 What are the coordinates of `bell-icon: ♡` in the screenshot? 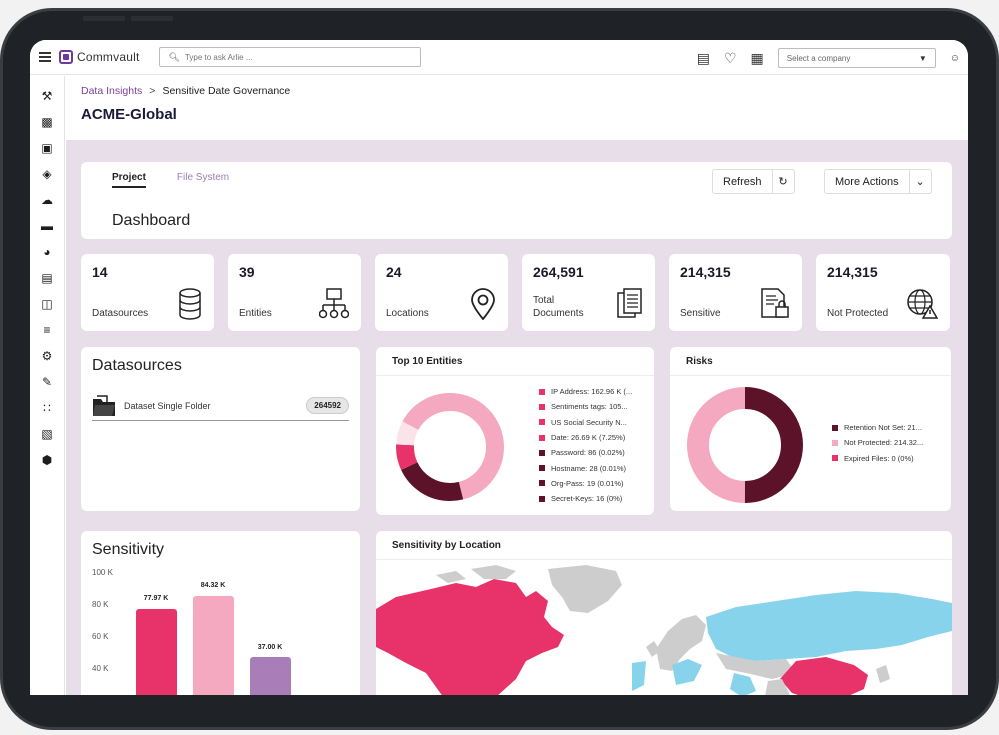 It's located at (730, 58).